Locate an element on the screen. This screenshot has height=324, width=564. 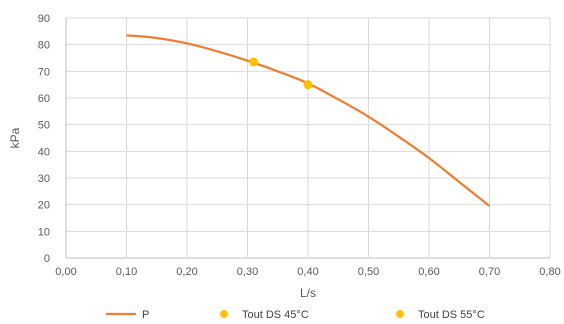
x-tick-label: 0,80 is located at coordinates (549, 272).